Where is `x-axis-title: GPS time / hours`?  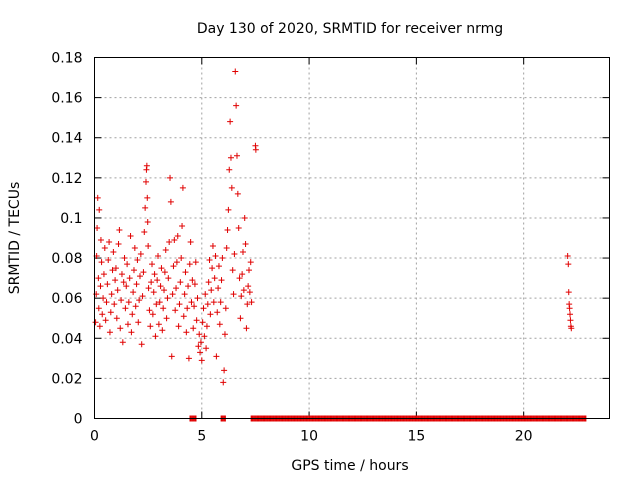
x-axis-title: GPS time / hours is located at coordinates (349, 466).